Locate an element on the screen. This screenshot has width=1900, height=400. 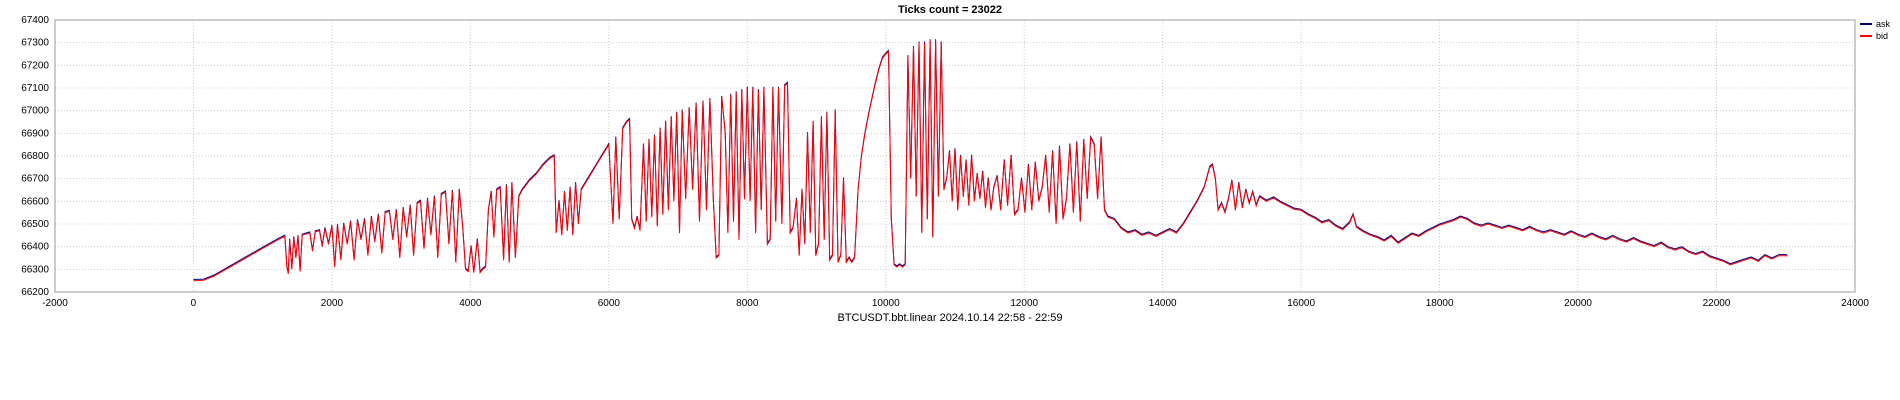
svg-text: 66300 is located at coordinates (35, 269).